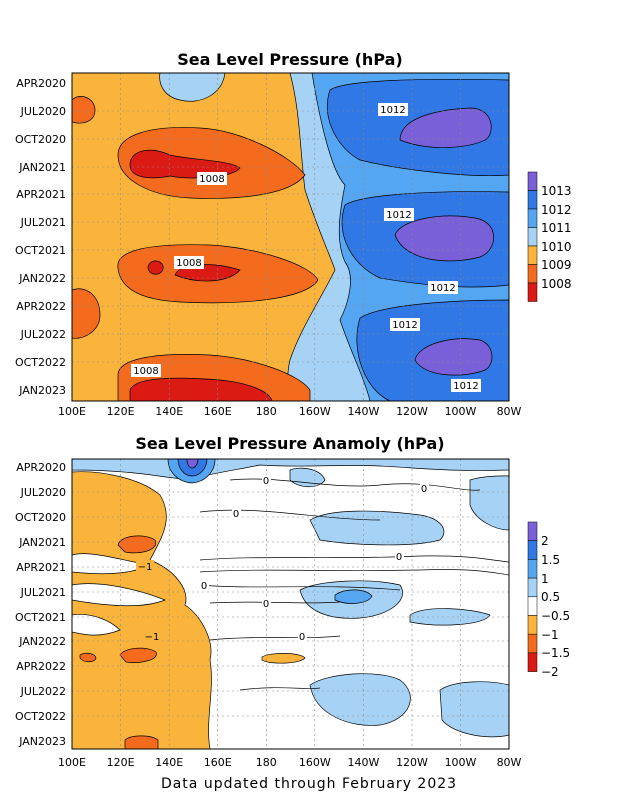 The image size is (618, 800). I want to click on bottom-contour-labels: −1 0 0 0 0 0 0 −1 0, so click(282, 559).